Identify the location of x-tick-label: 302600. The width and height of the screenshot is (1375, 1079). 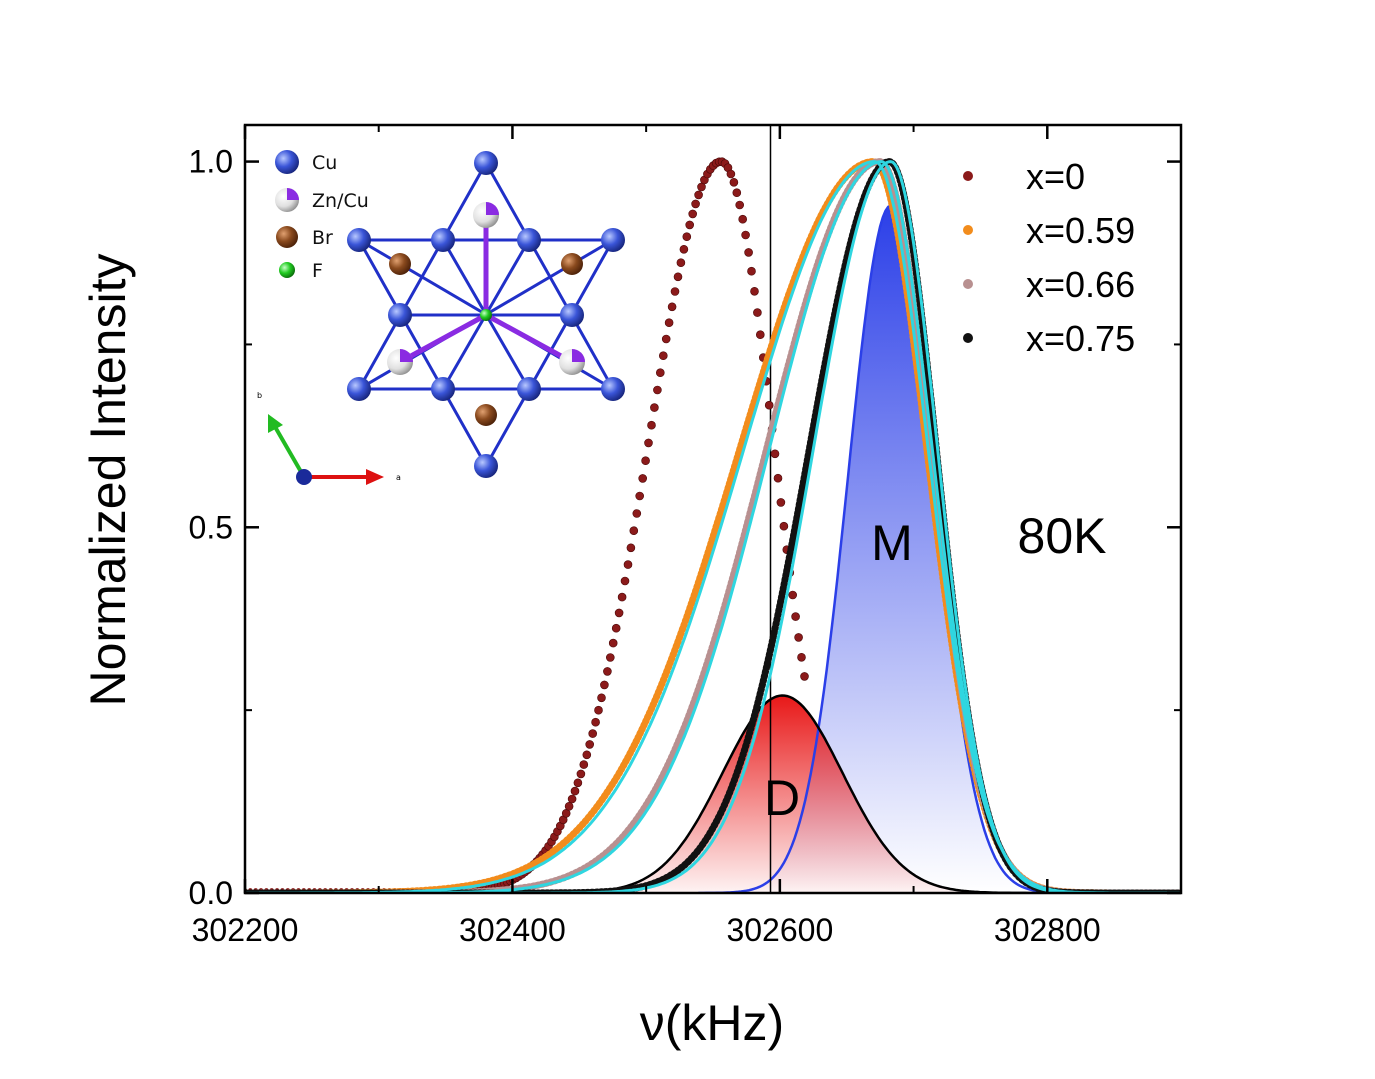
(779, 930).